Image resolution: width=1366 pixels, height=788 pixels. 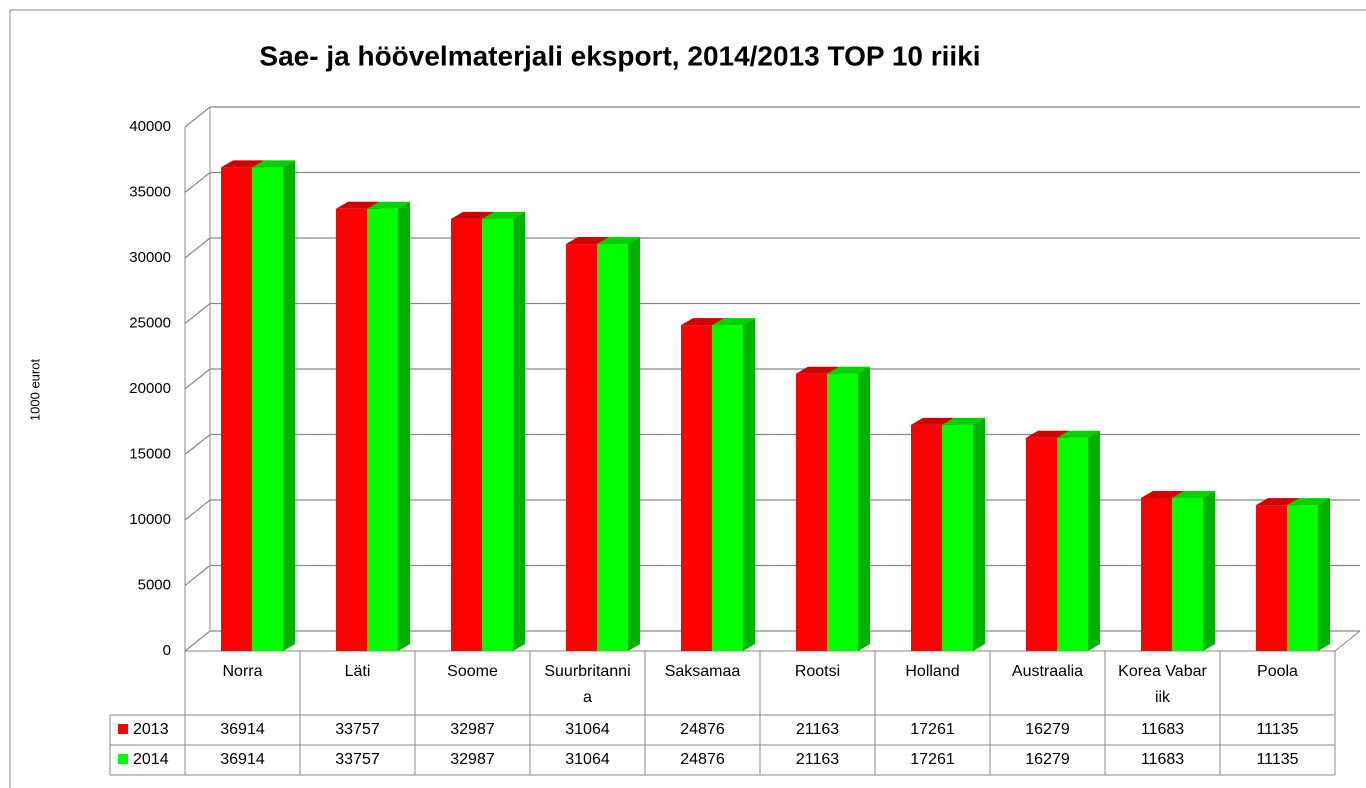 I want to click on table-value: 17261, so click(x=932, y=729).